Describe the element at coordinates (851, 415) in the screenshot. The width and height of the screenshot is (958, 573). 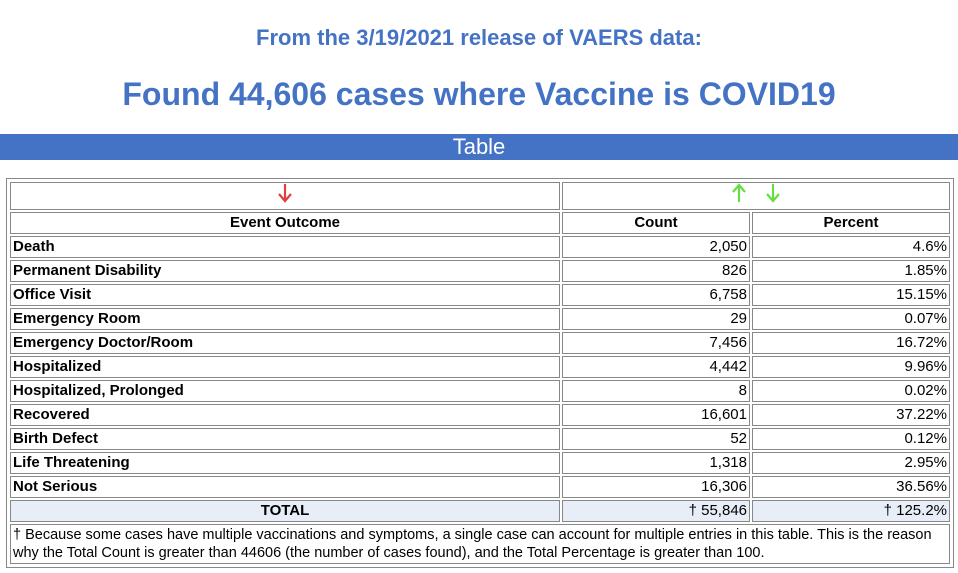
I see `percent-cell: 37.22%` at that location.